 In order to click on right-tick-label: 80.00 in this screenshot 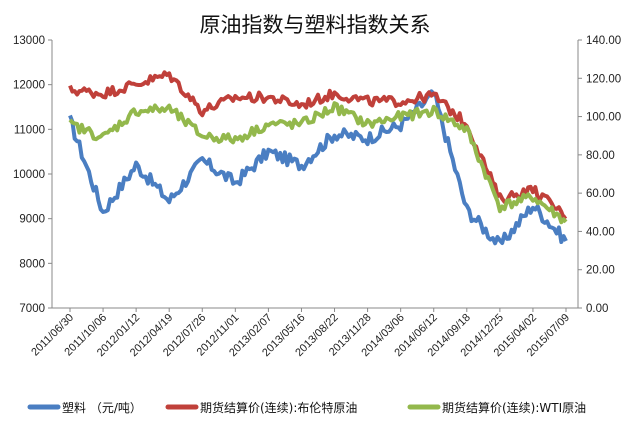, I will do `click(600, 156)`.